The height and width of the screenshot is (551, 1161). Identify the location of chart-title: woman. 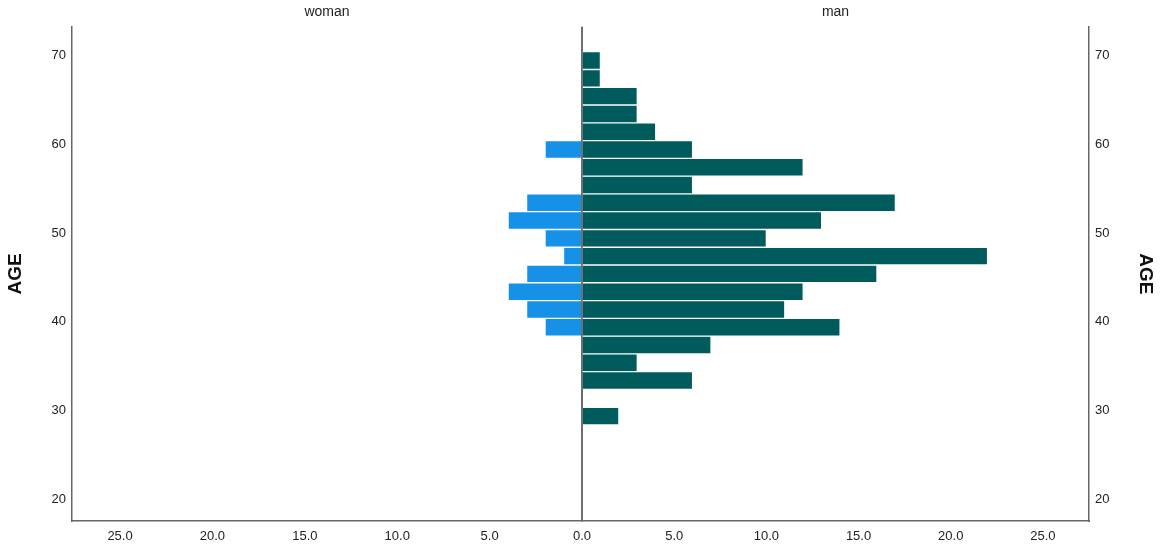
(326, 11).